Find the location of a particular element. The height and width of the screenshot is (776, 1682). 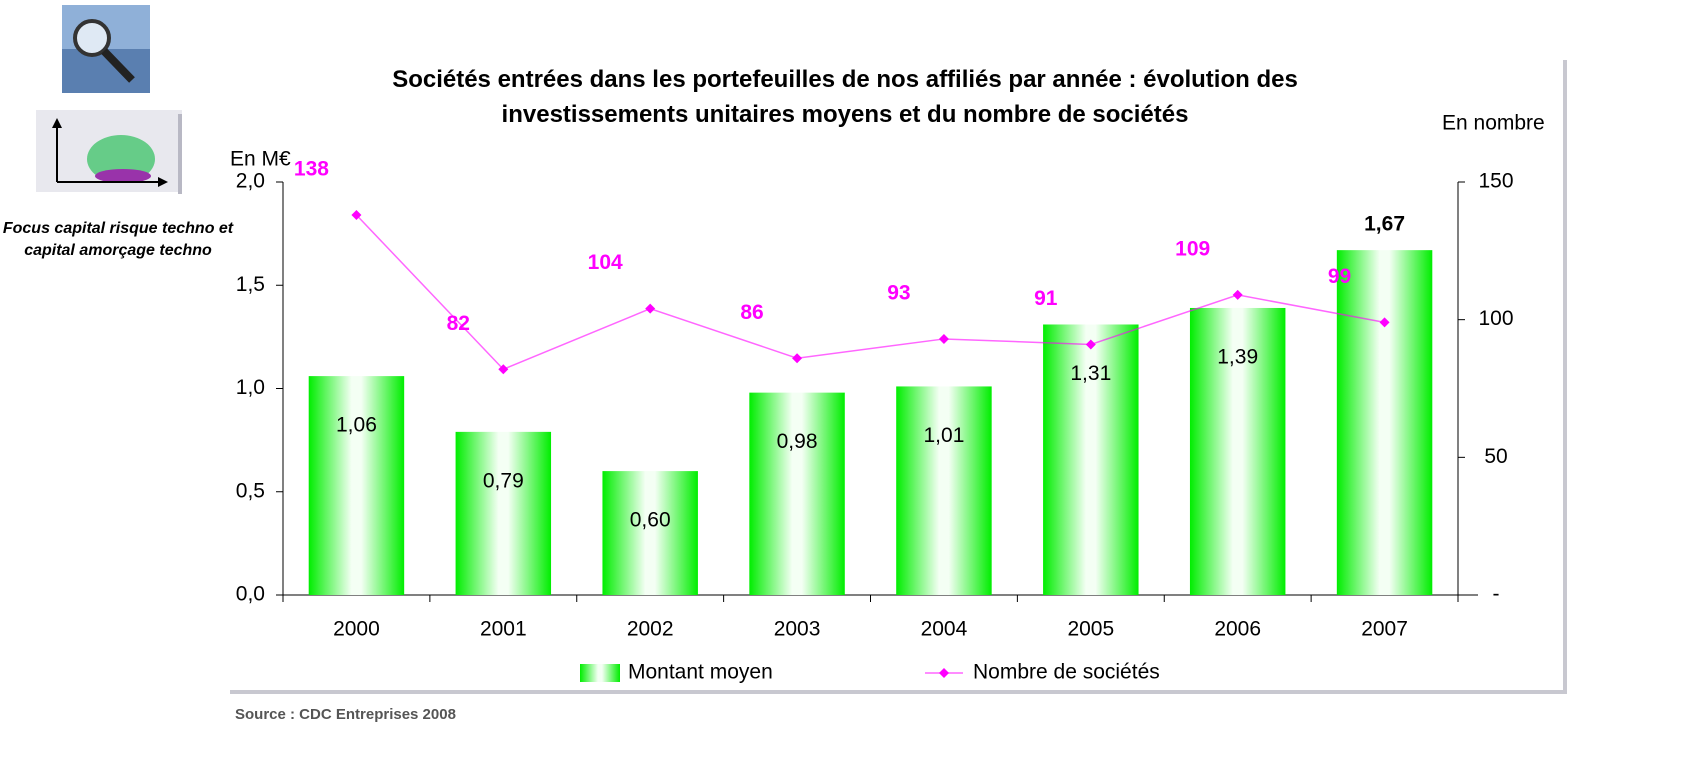

line-value-label: 109 is located at coordinates (1192, 248).